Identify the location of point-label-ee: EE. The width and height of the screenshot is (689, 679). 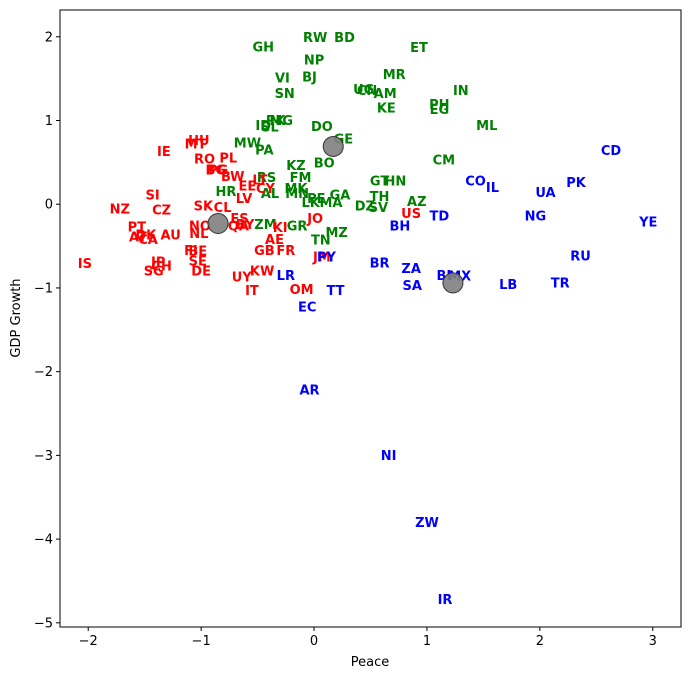
(248, 186).